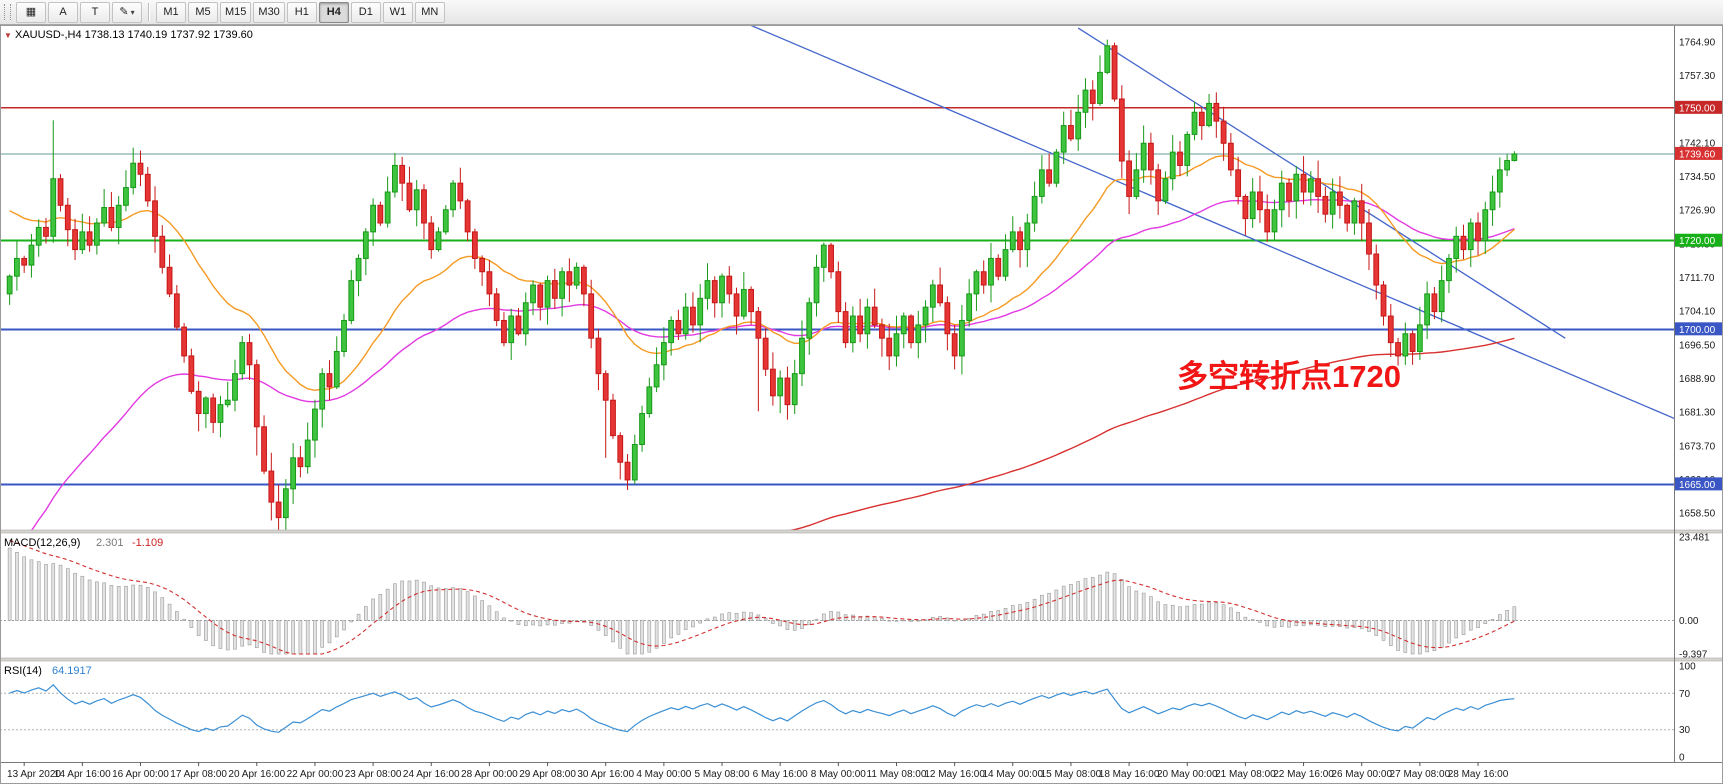  What do you see at coordinates (1697, 177) in the screenshot?
I see `price-axis-label: 1734.50` at bounding box center [1697, 177].